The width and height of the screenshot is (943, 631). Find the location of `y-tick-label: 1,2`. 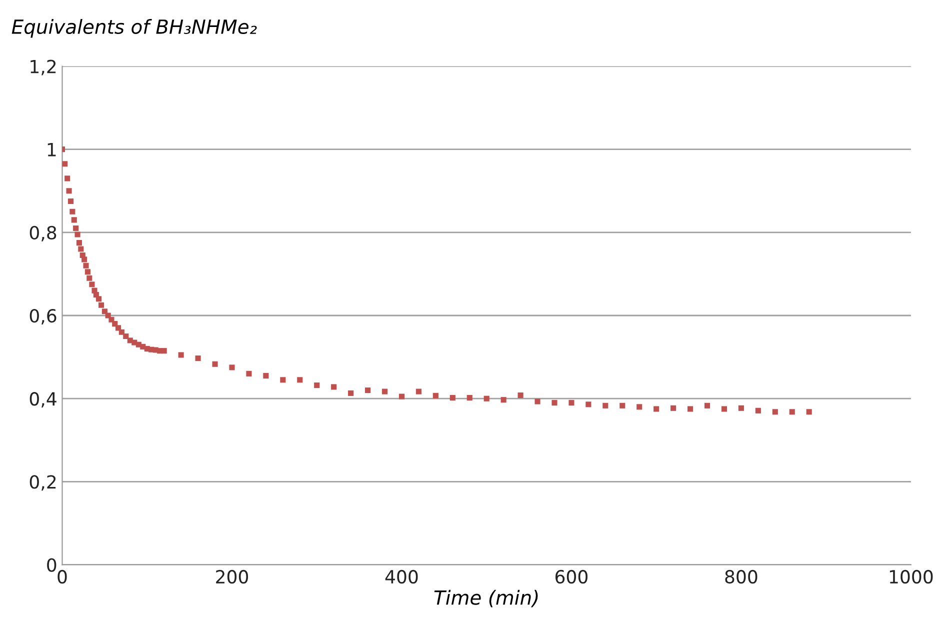

y-tick-label: 1,2 is located at coordinates (43, 68).